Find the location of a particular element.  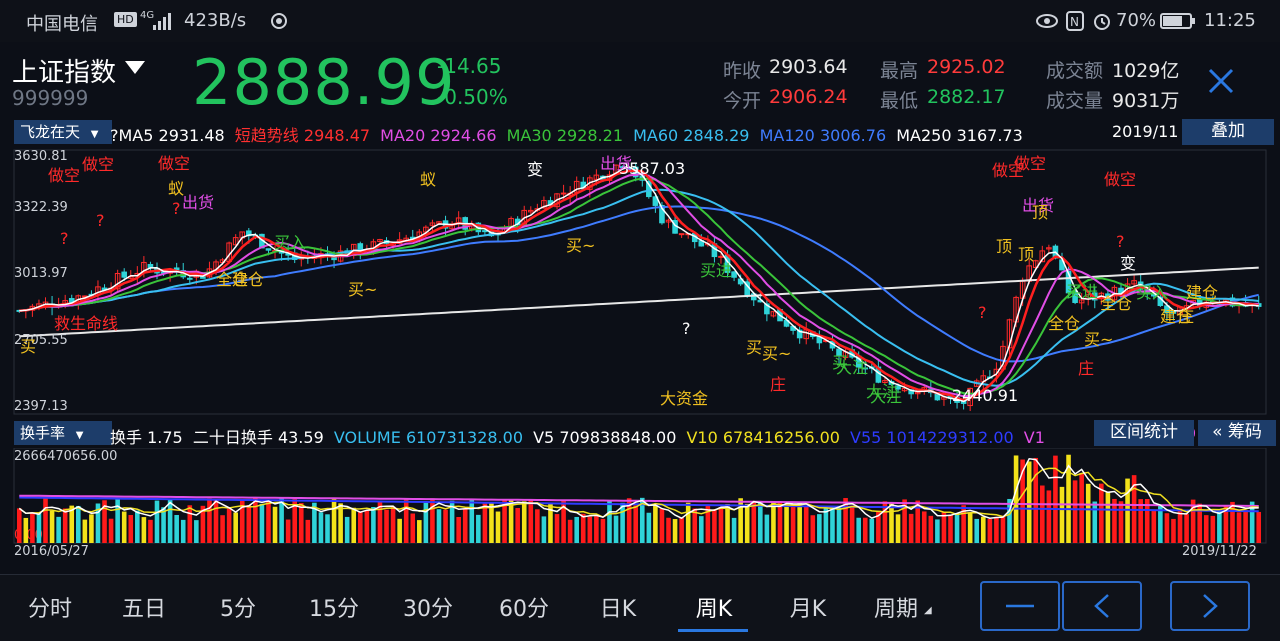

range-stats-button: 区间统计 is located at coordinates (1144, 433).